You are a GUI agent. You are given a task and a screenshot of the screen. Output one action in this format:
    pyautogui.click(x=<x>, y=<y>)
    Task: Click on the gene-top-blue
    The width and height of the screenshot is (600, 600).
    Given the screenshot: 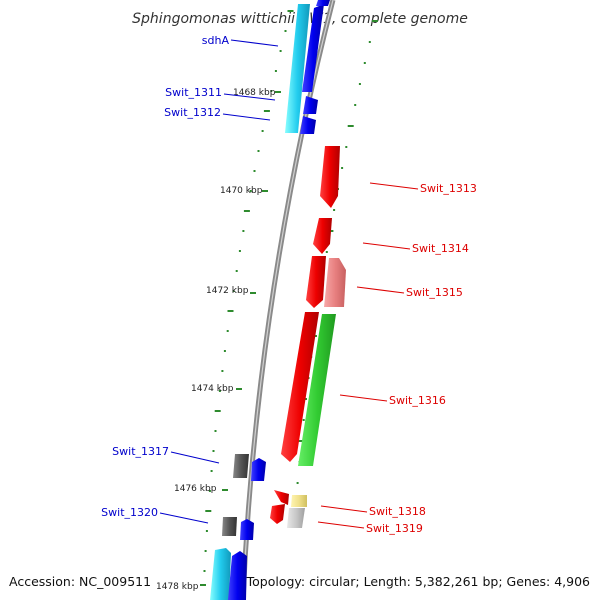 What is the action you would take?
    pyautogui.click(x=323, y=3)
    